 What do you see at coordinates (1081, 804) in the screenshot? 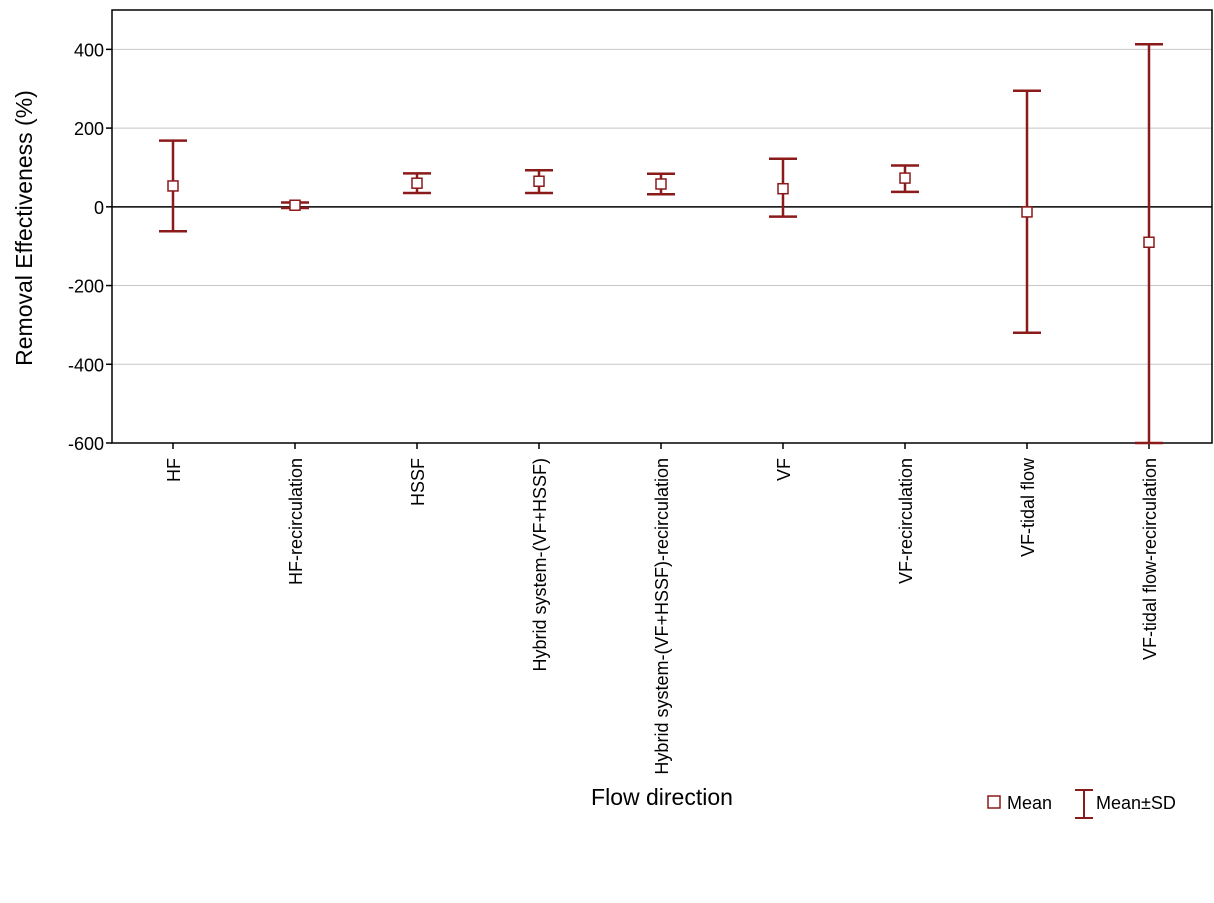
I see `legend: Mean Mean±SD` at bounding box center [1081, 804].